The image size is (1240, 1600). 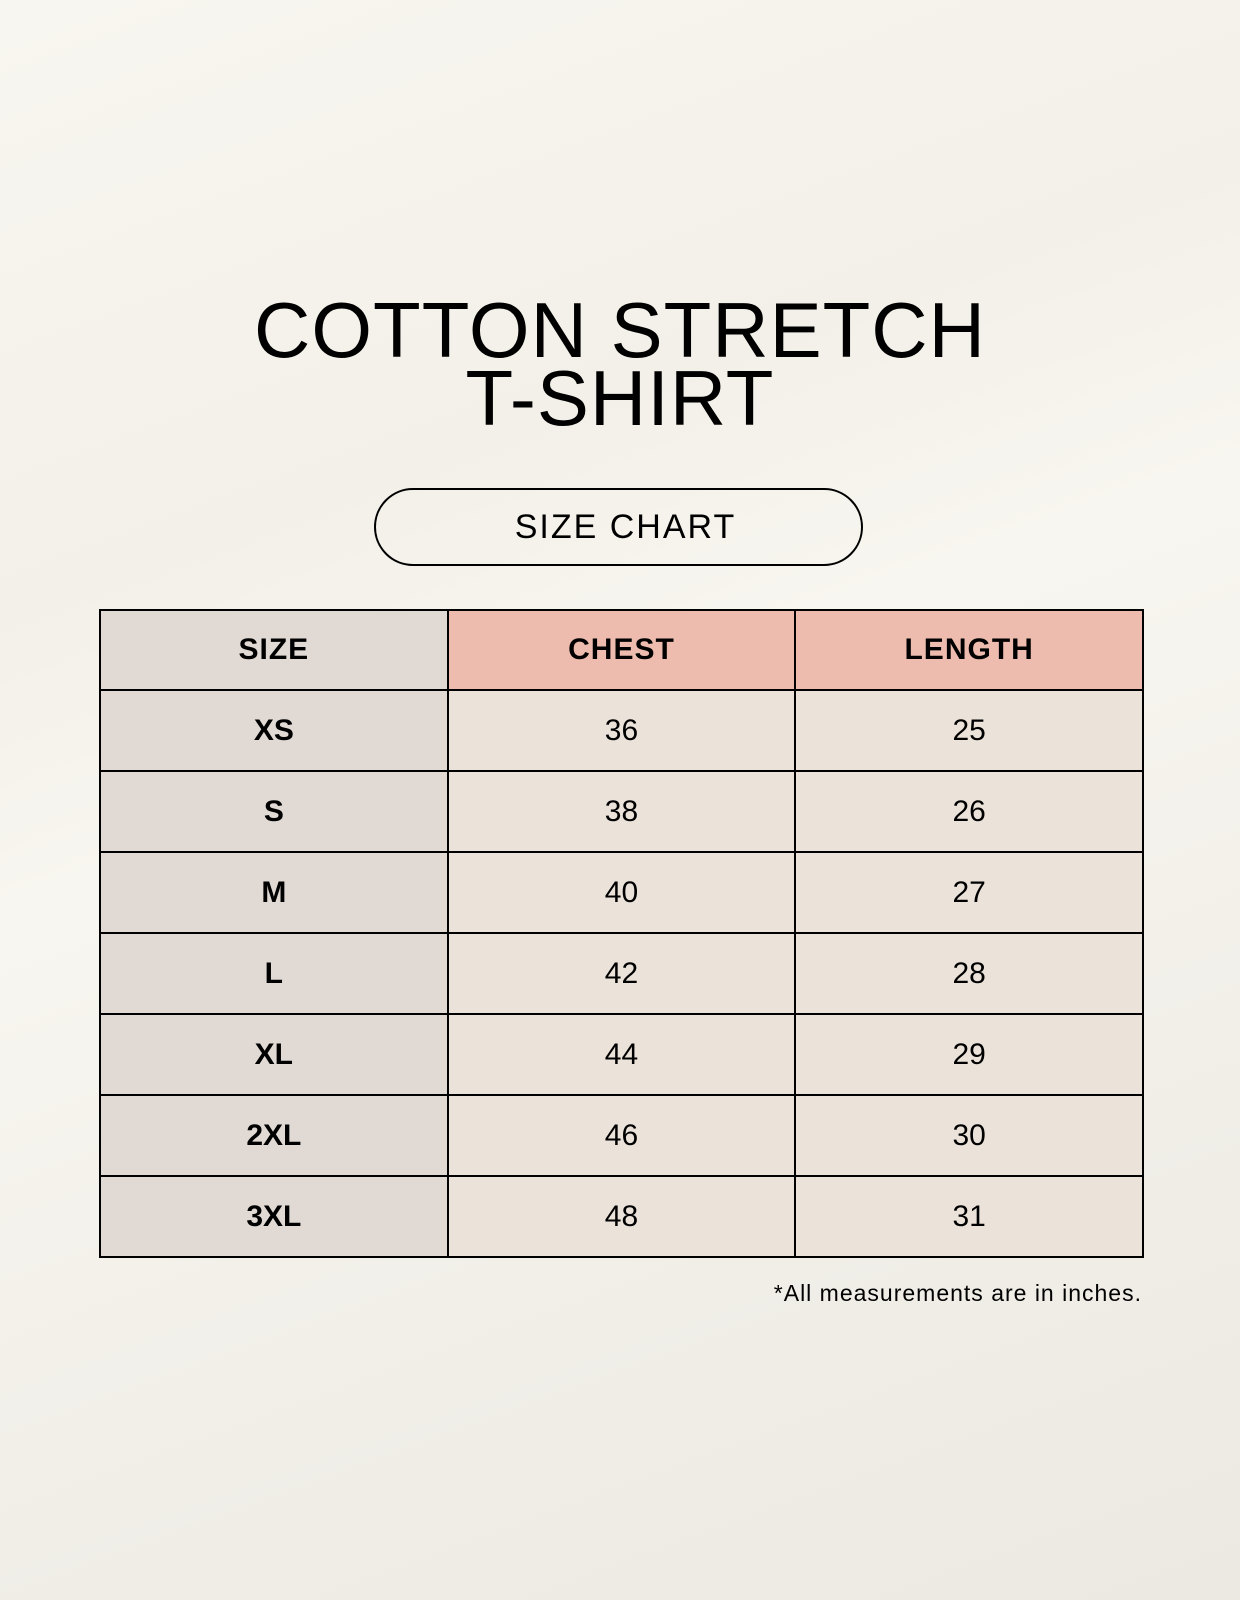 I want to click on cell-length: 30, so click(x=969, y=1135).